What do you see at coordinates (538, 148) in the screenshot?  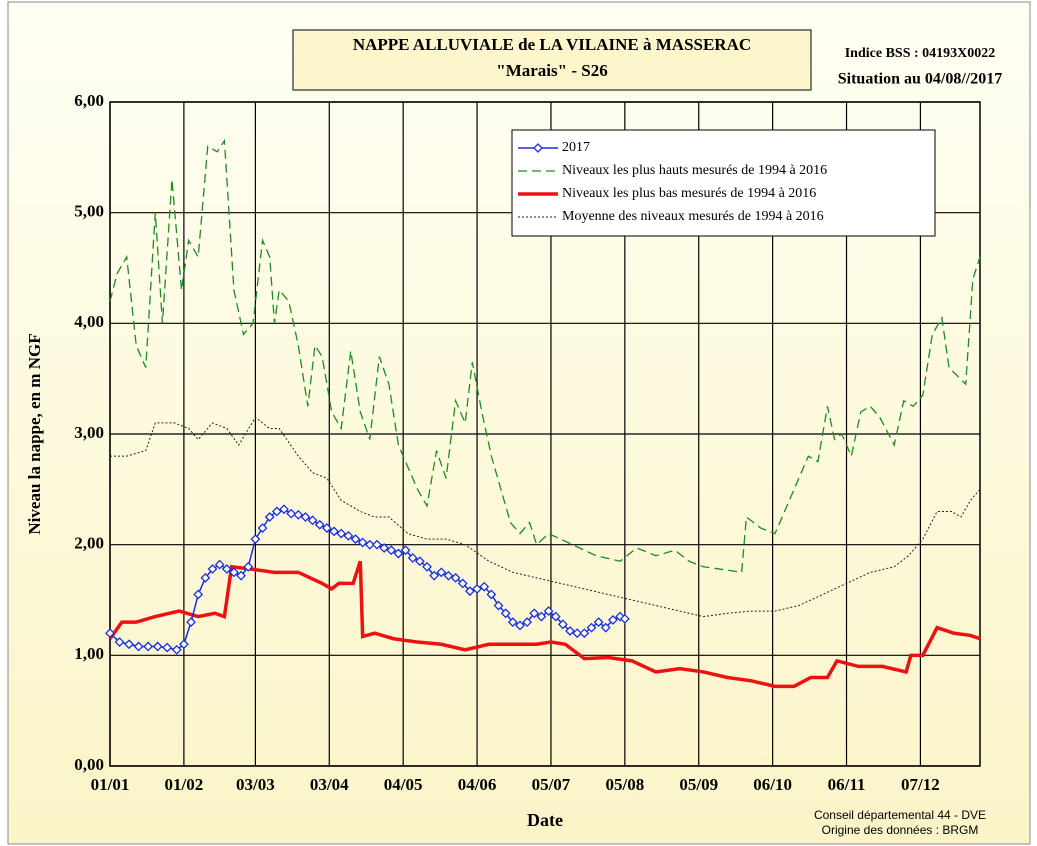 I see `legend-marker` at bounding box center [538, 148].